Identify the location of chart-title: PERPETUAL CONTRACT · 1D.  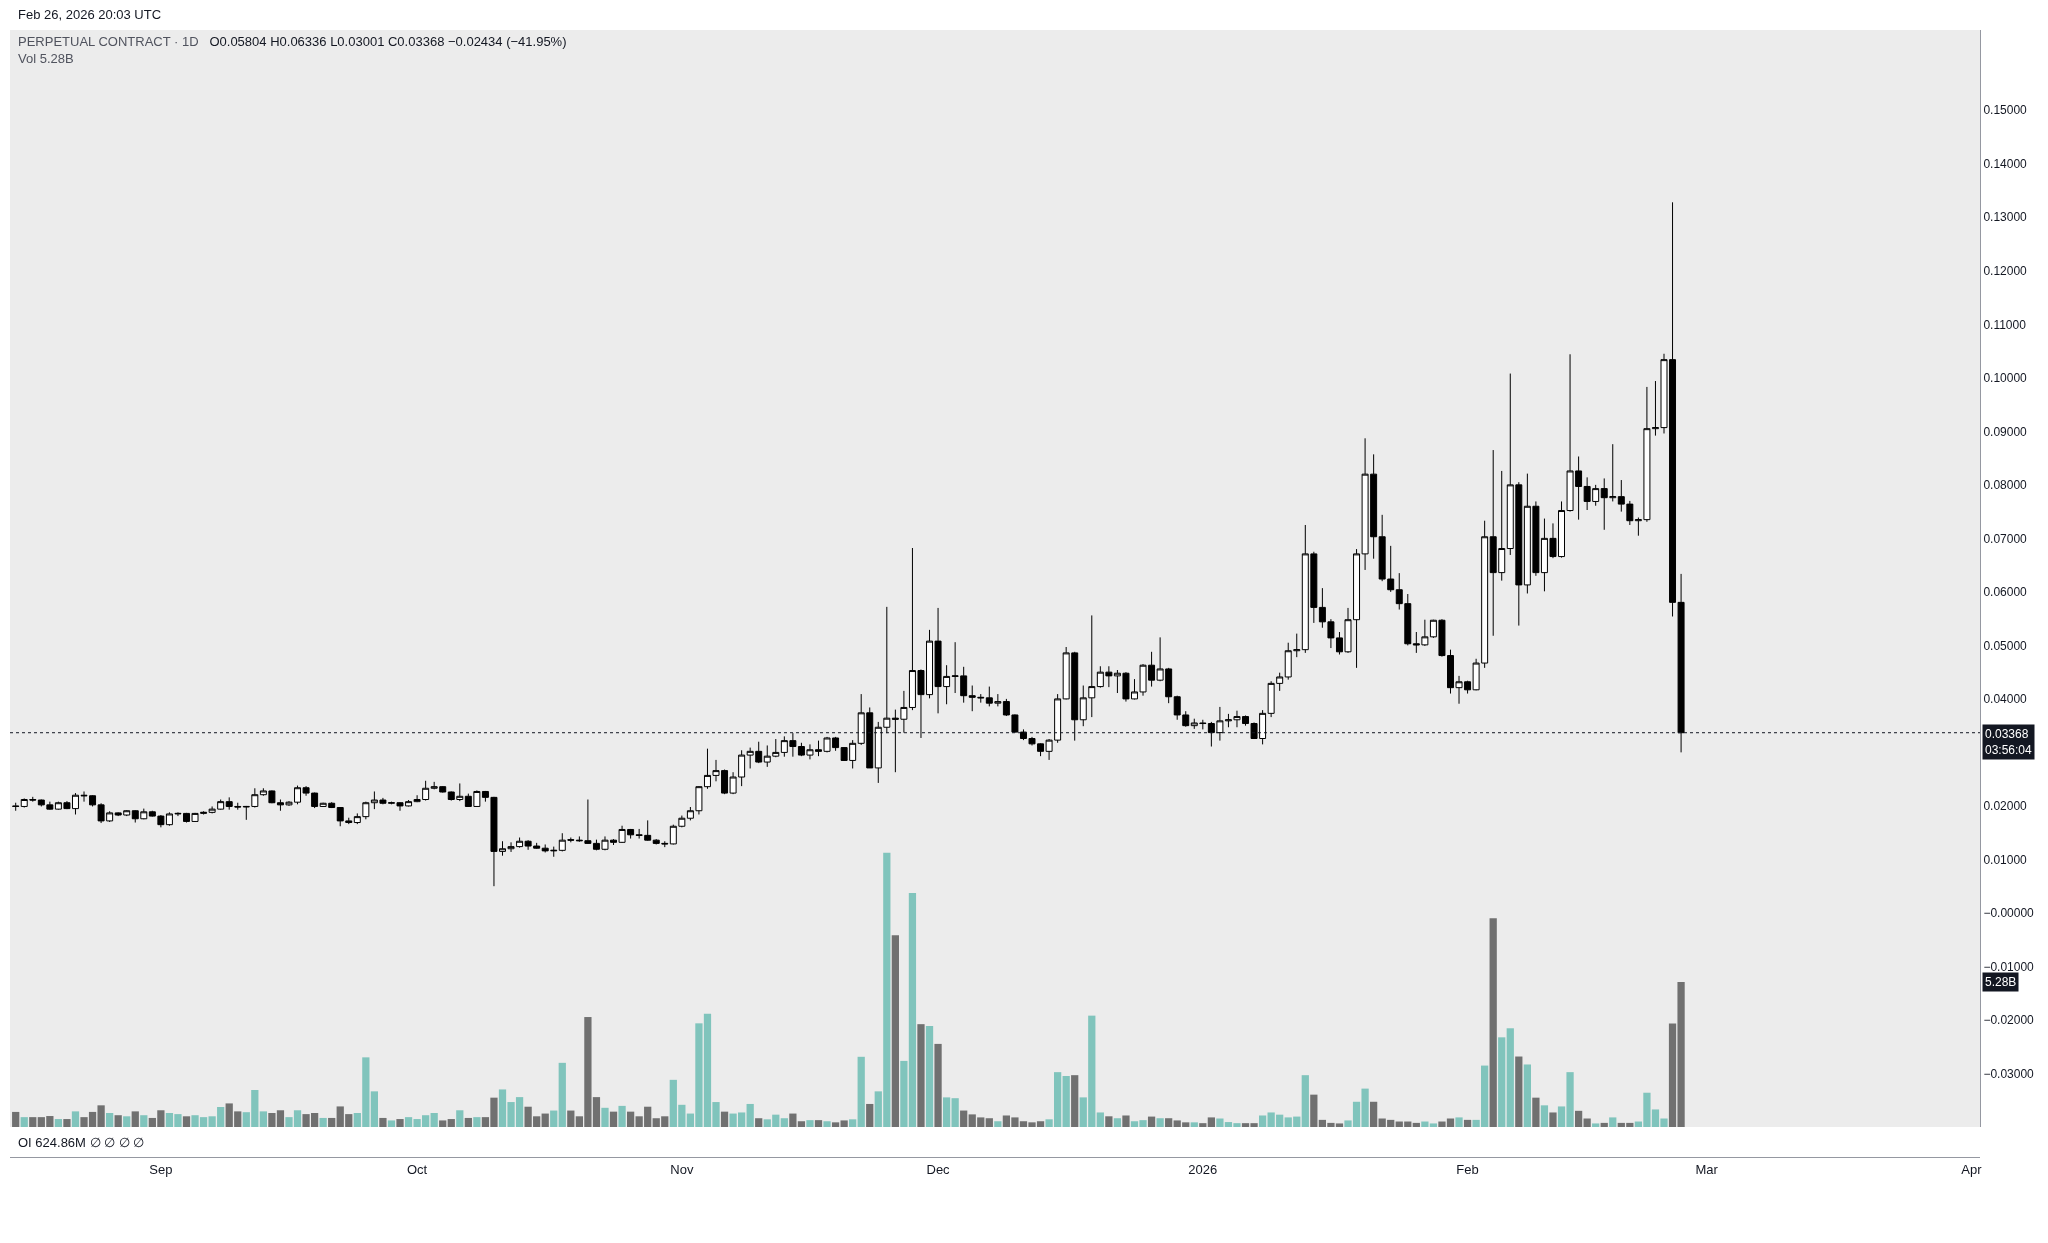
(108, 41).